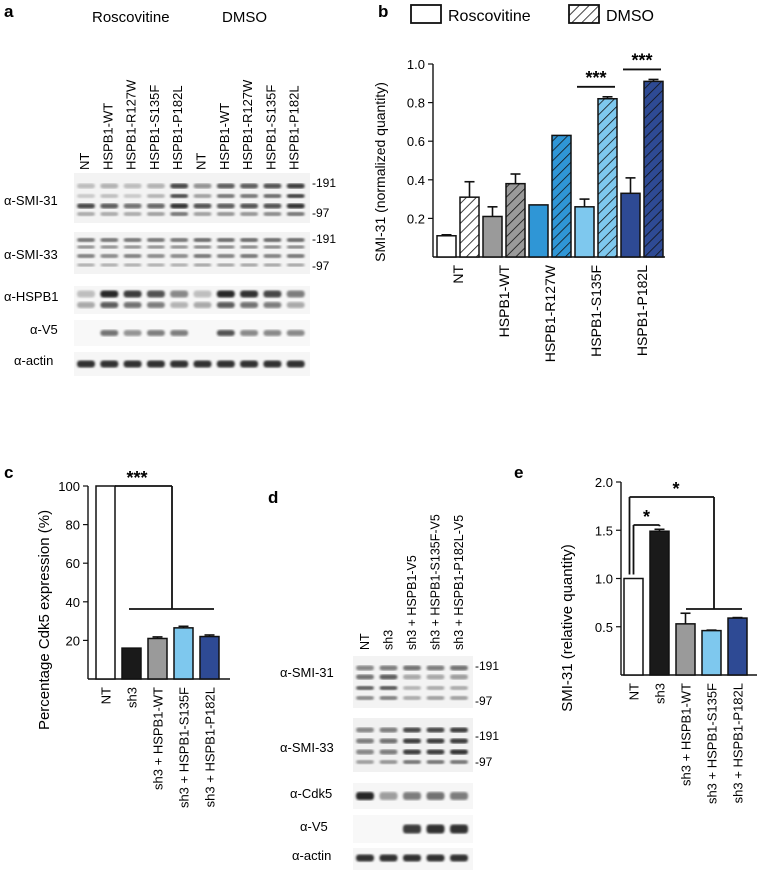  I want to click on x-tick-label: HSPB1-S135F, so click(596, 311).